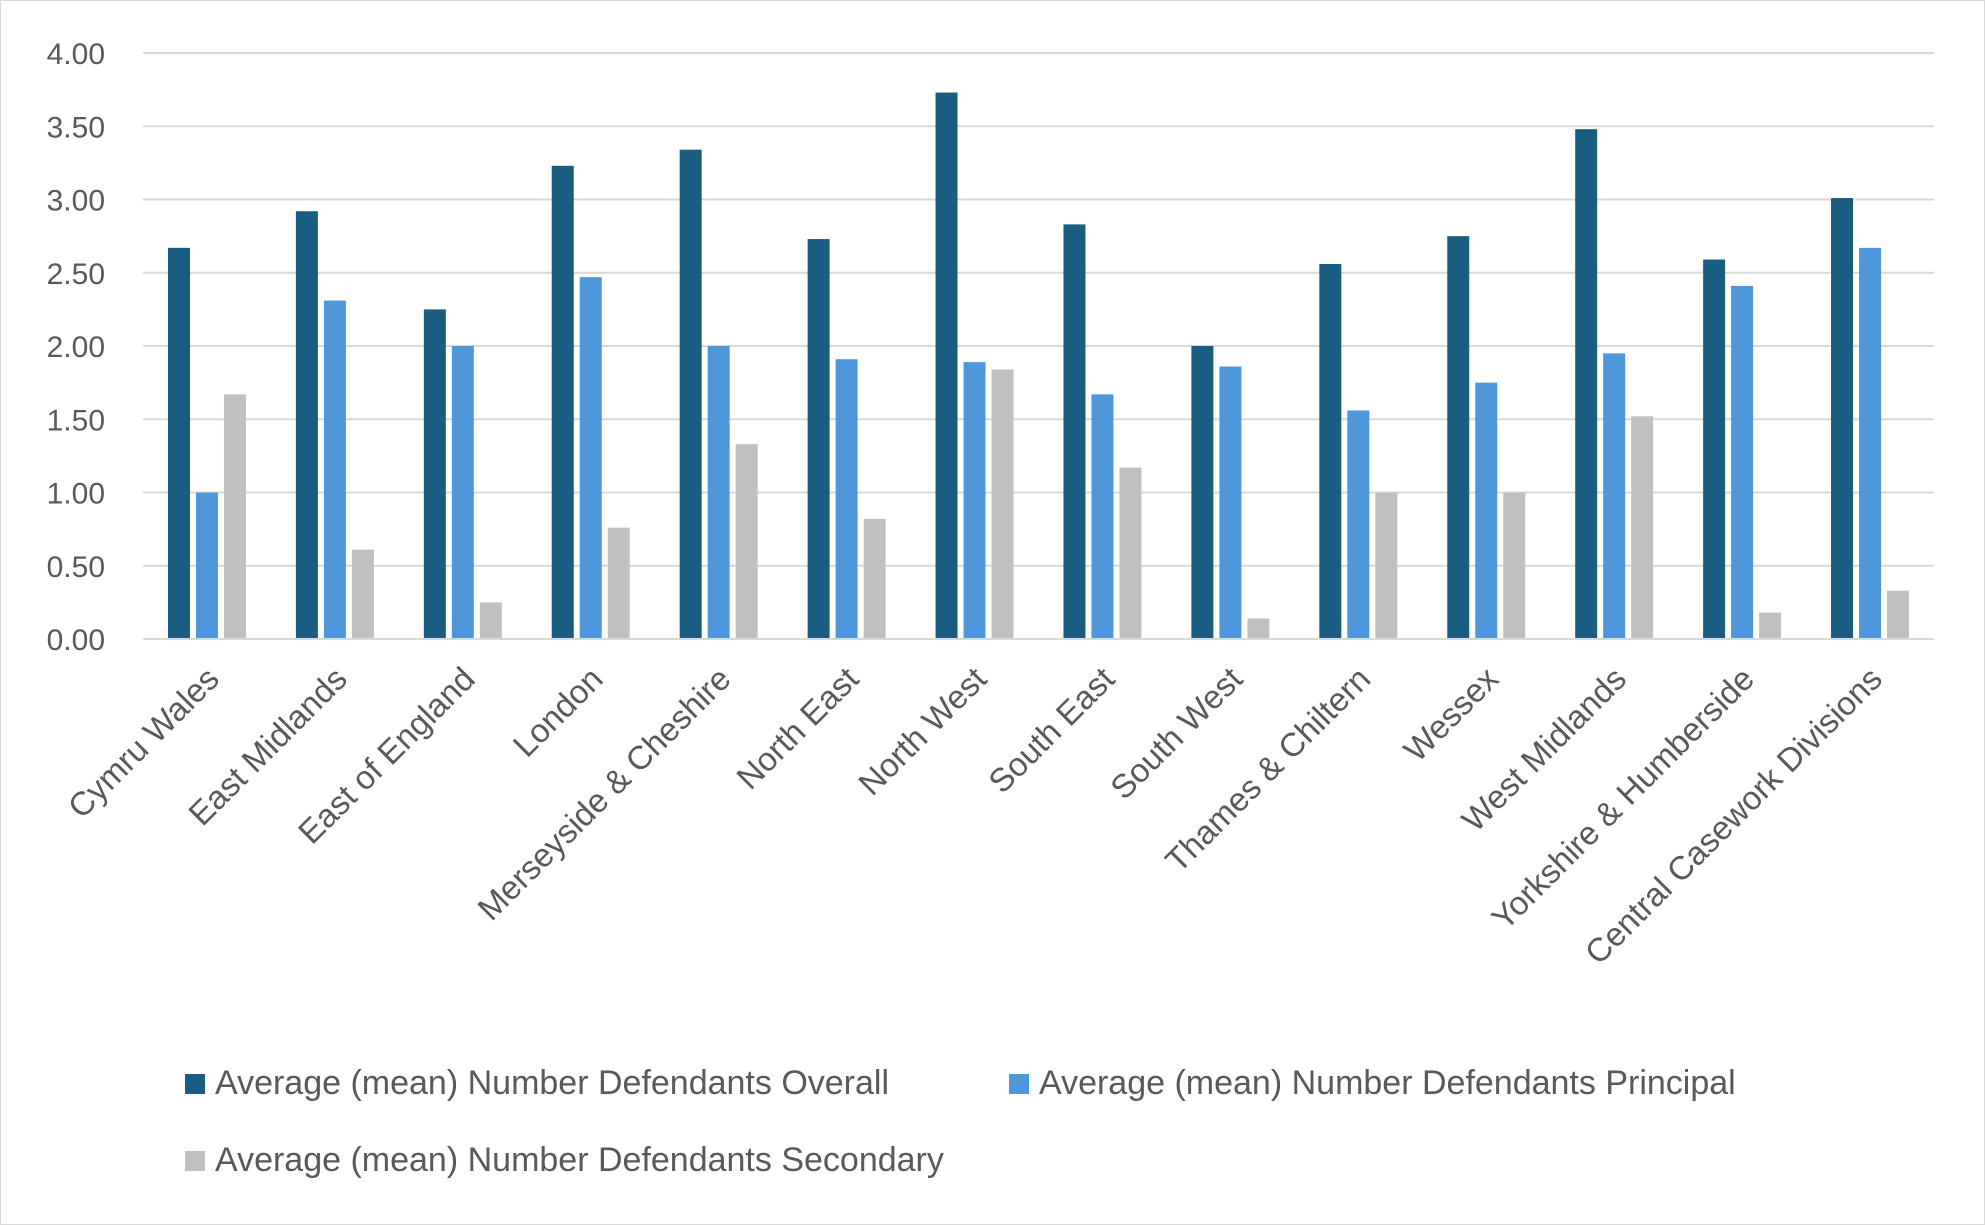 Image resolution: width=1985 pixels, height=1225 pixels. What do you see at coordinates (76, 54) in the screenshot?
I see `y-tick-label: 4.00` at bounding box center [76, 54].